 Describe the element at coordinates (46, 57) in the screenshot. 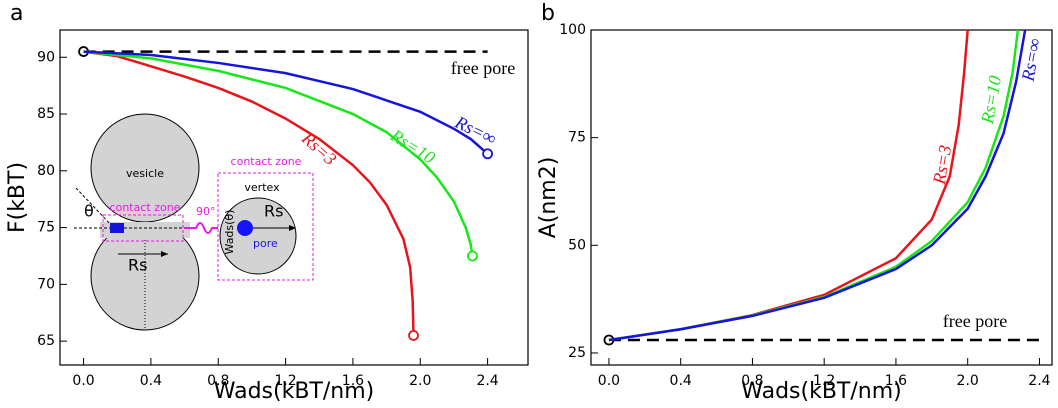

I see `y-tick-label: 90` at that location.